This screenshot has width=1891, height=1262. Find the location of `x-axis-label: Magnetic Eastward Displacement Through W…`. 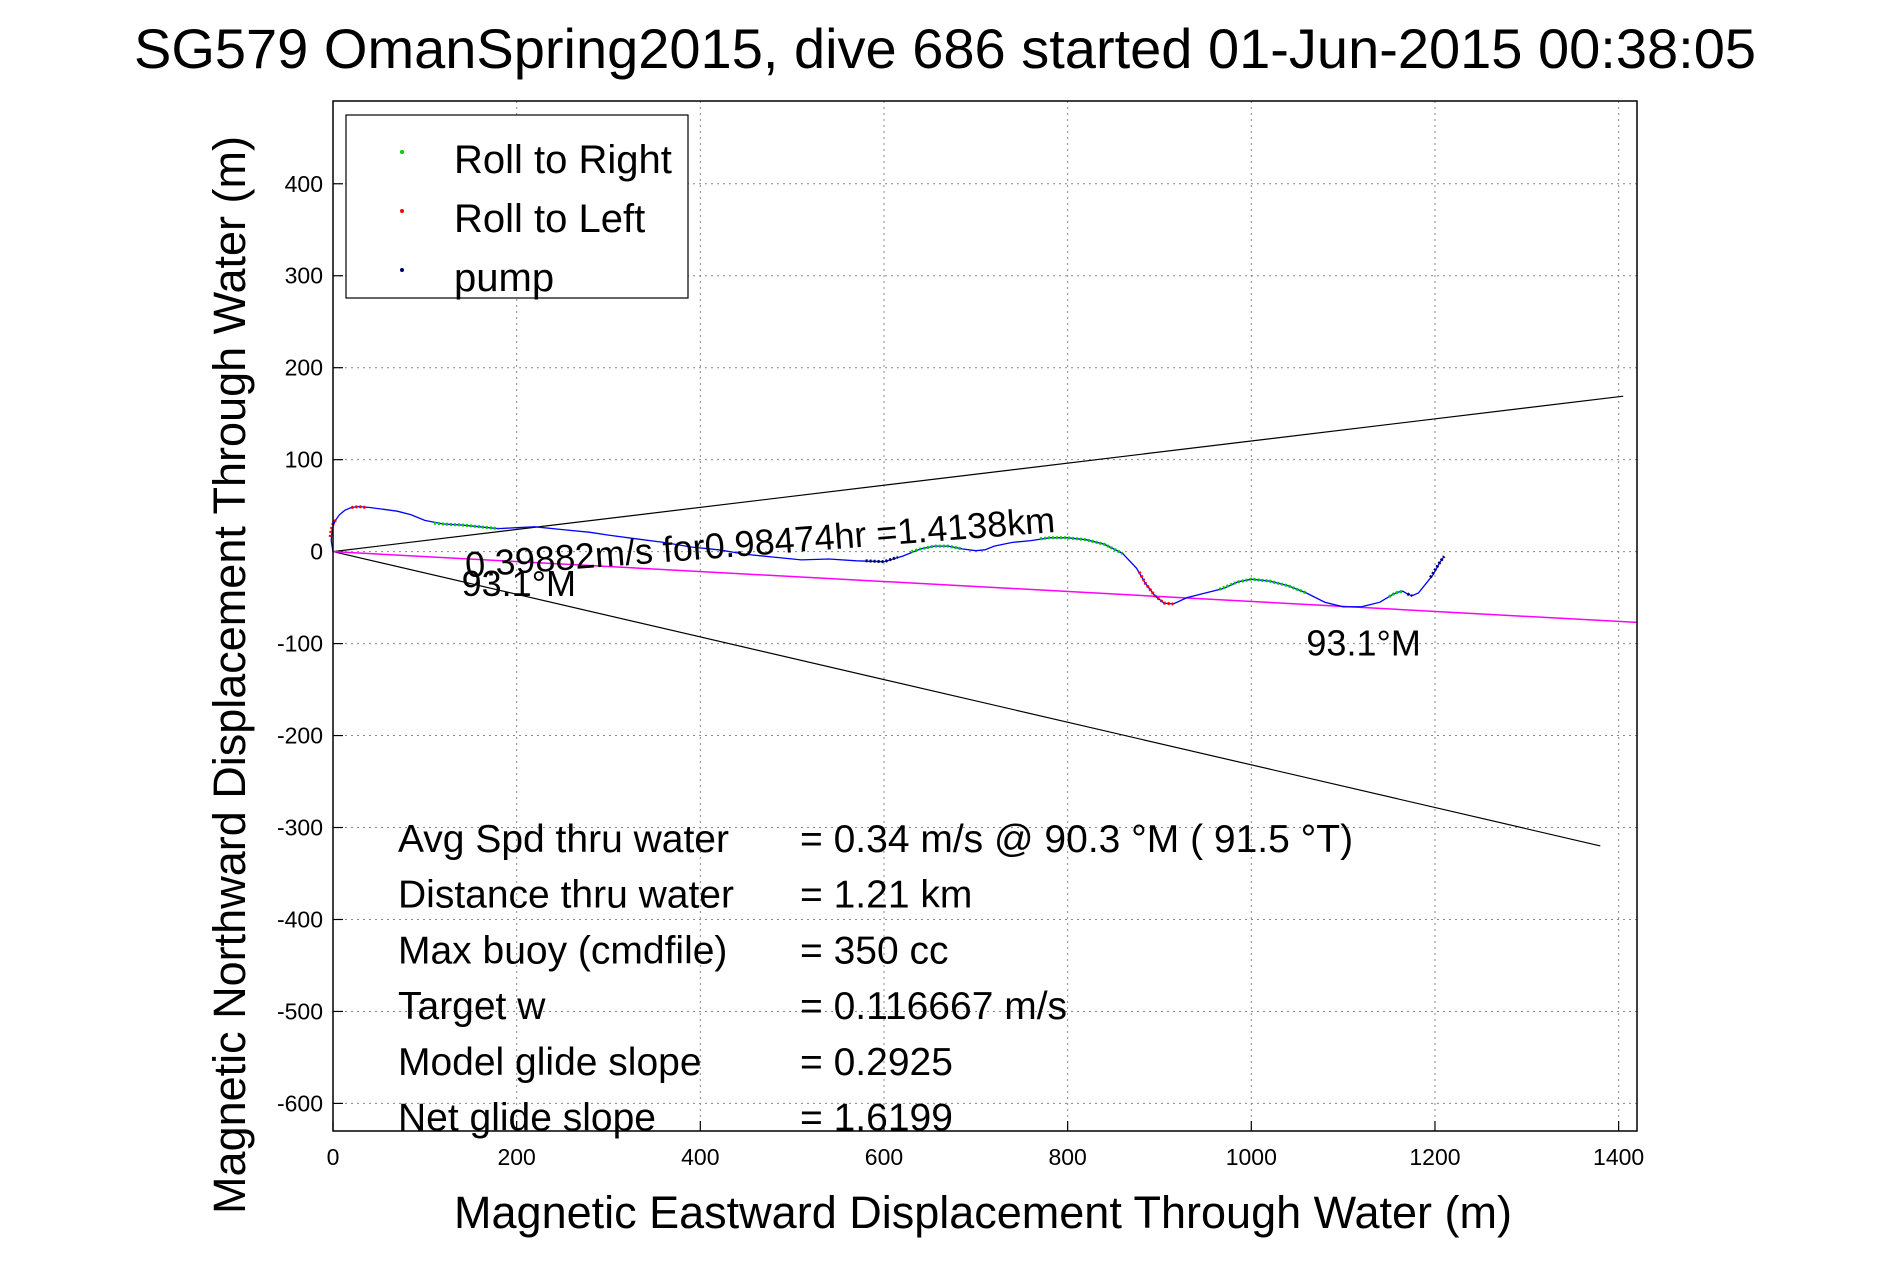

x-axis-label: Magnetic Eastward Displacement Through W… is located at coordinates (983, 1212).